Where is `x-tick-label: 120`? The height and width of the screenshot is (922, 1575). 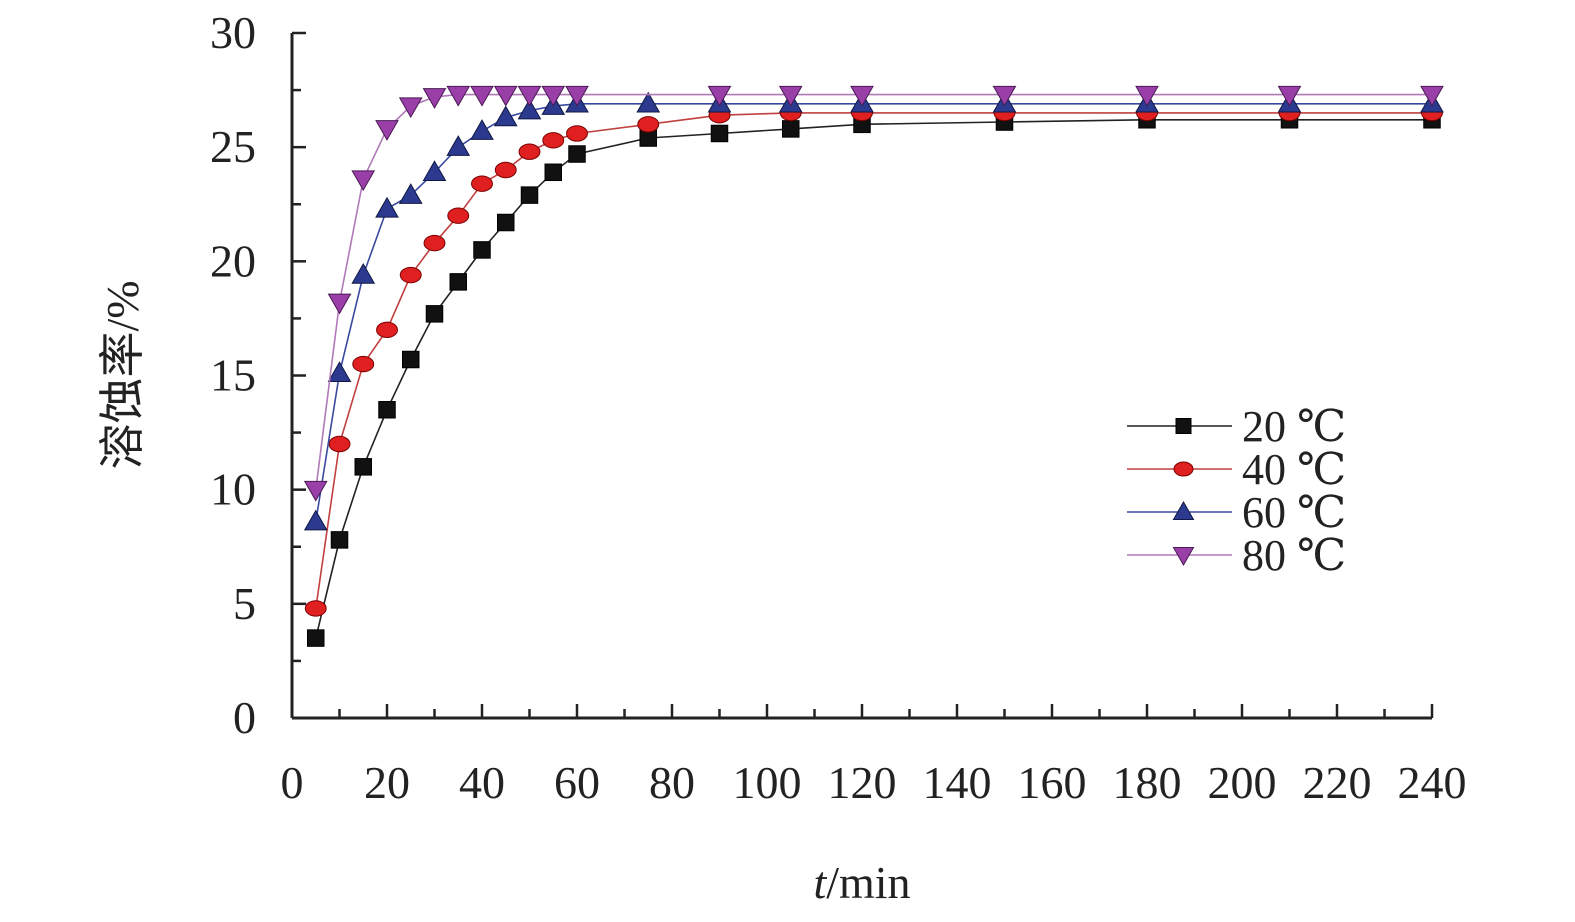 x-tick-label: 120 is located at coordinates (862, 782).